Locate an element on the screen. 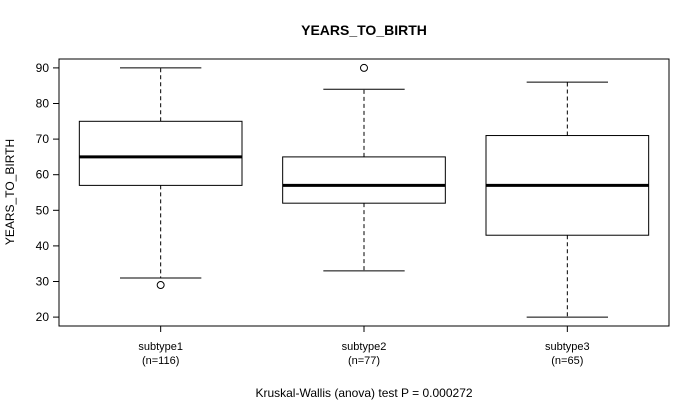 This screenshot has width=700, height=400. category-label: subtype1 is located at coordinates (160, 347).